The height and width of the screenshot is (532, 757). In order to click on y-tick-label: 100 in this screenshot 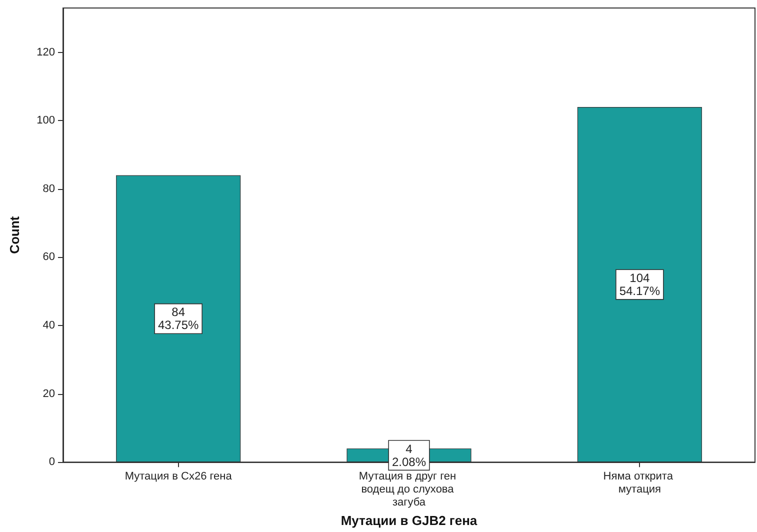, I will do `click(45, 120)`.